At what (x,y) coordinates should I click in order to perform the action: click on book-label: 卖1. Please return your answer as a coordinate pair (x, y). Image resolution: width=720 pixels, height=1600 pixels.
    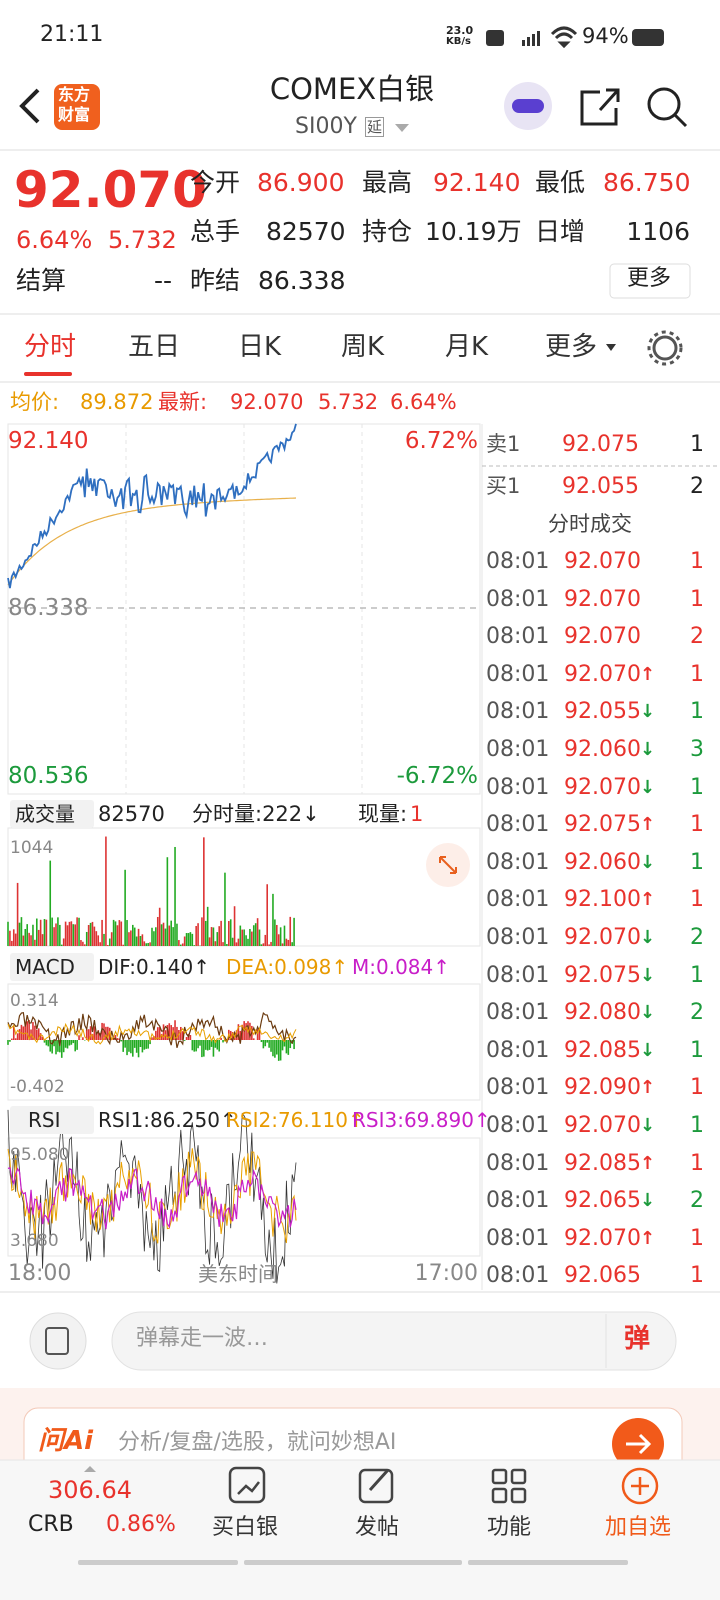
    Looking at the image, I should click on (503, 444).